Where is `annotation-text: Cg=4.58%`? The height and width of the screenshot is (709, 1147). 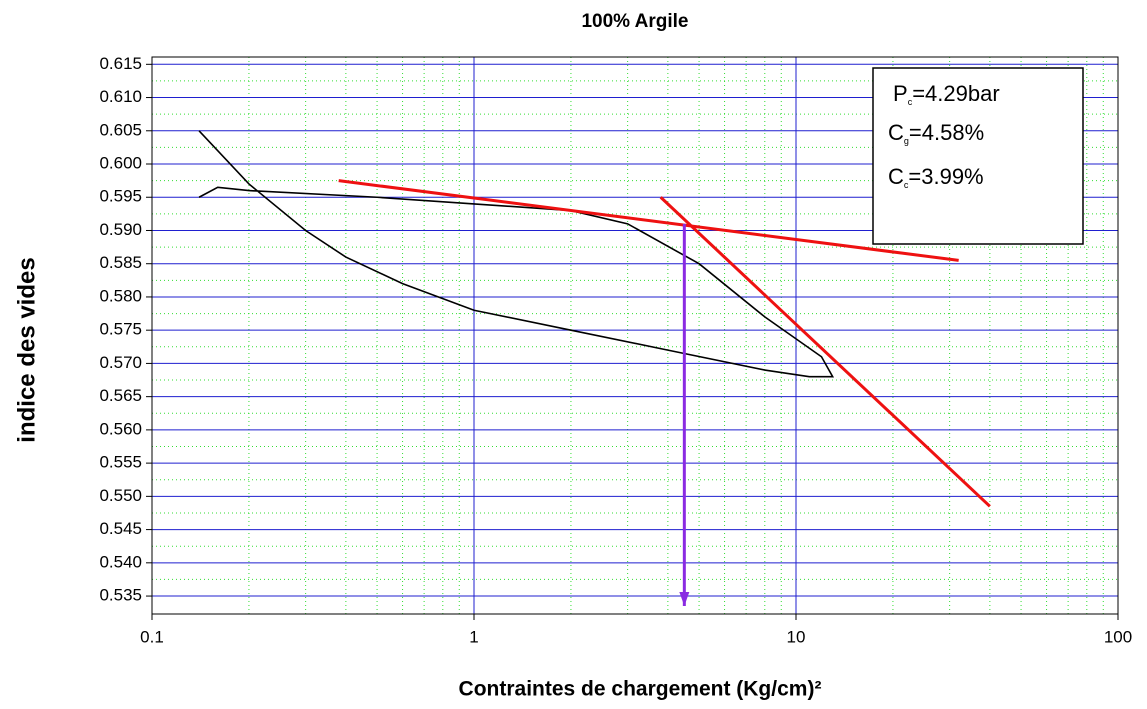
annotation-text: Cg=4.58% is located at coordinates (936, 133).